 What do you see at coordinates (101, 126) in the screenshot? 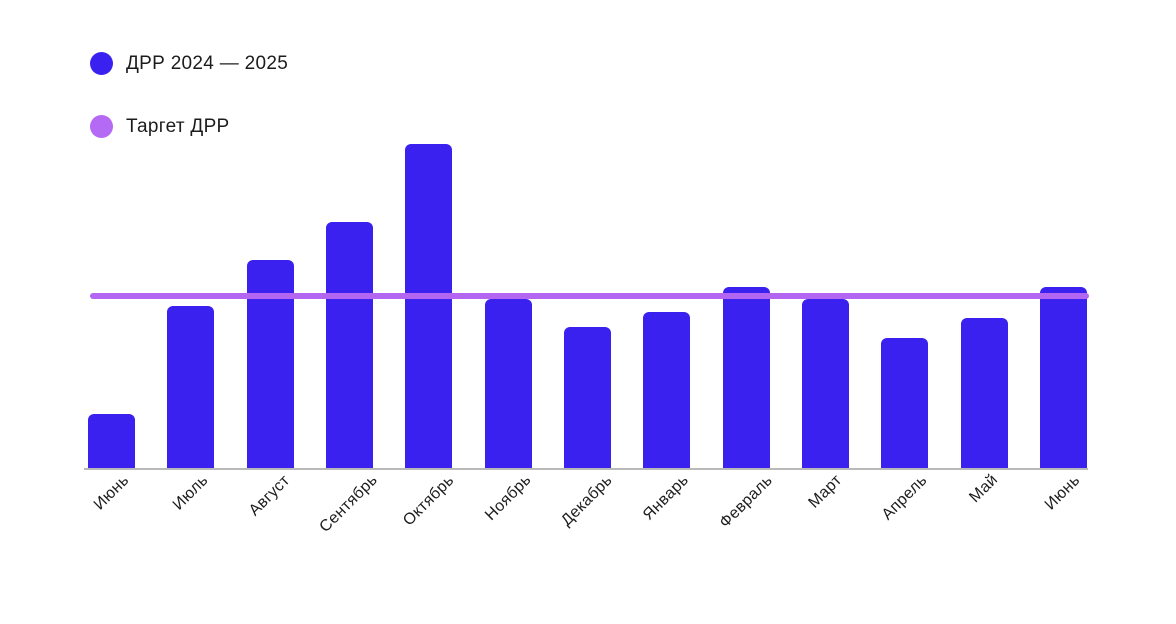
I see `legend-target-dot-icon` at bounding box center [101, 126].